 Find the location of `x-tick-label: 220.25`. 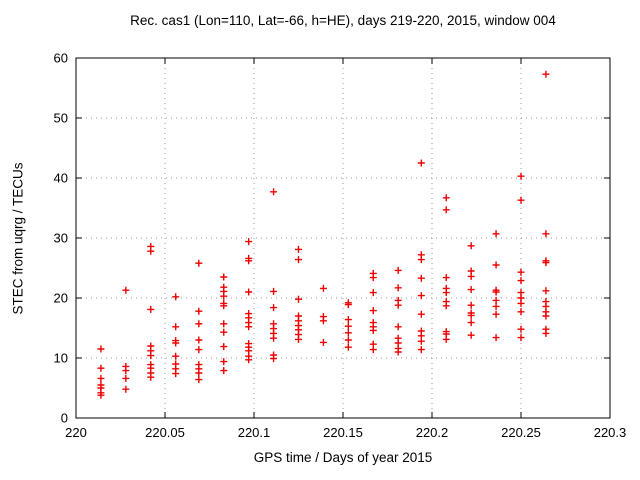

x-tick-label: 220.25 is located at coordinates (521, 432).